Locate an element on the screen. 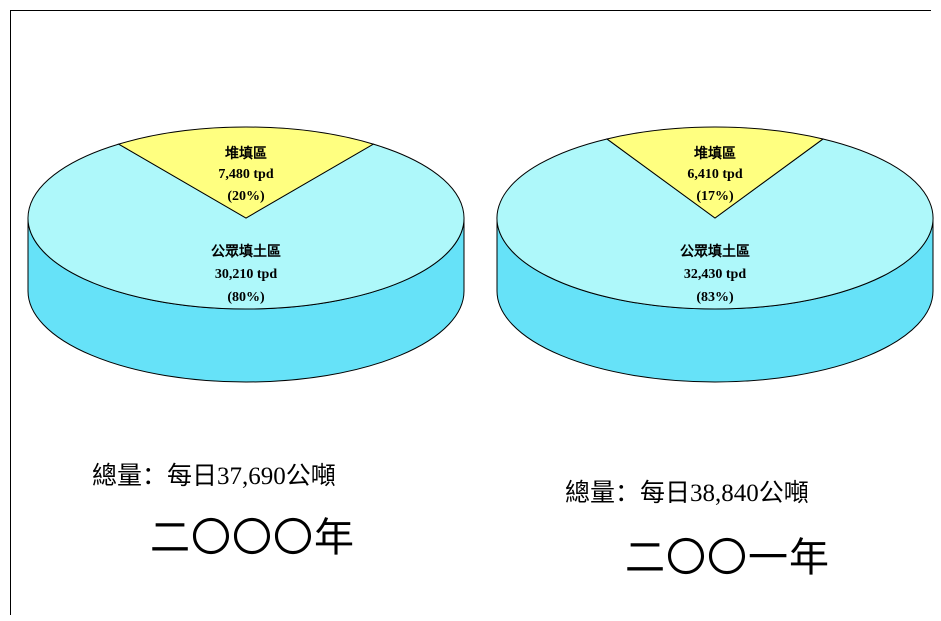 The width and height of the screenshot is (941, 621). public-fill-value-1: 32,430 tpd is located at coordinates (715, 274).